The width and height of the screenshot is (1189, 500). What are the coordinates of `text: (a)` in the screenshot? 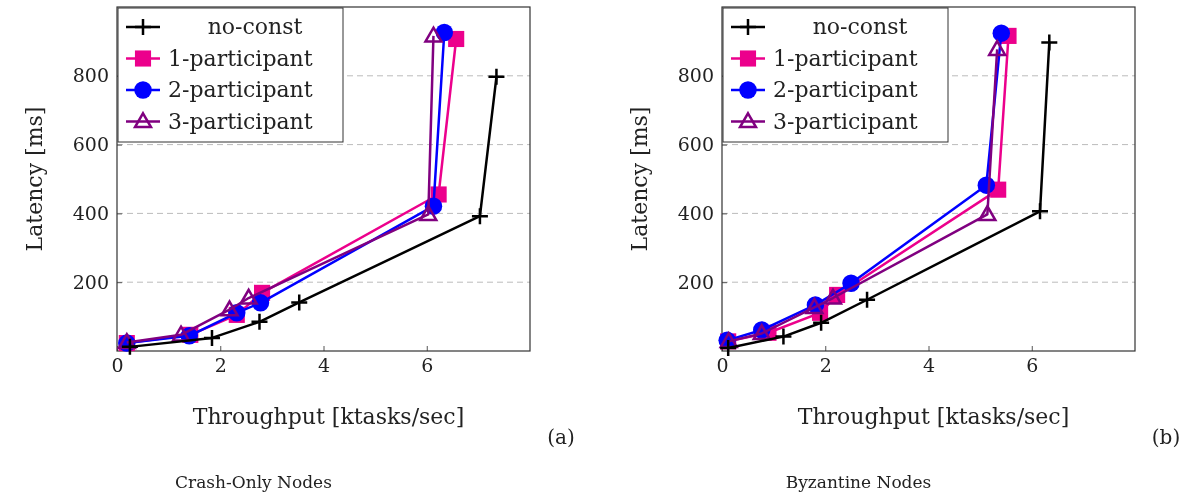 It's located at (561, 437).